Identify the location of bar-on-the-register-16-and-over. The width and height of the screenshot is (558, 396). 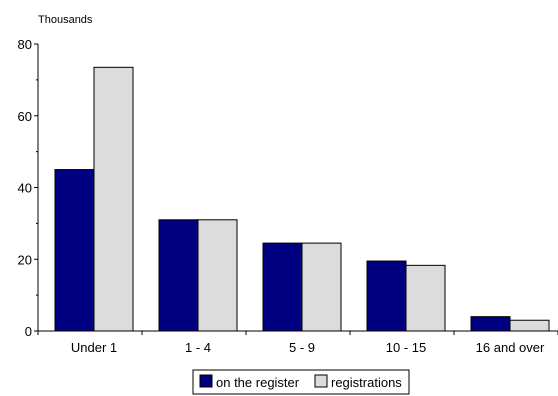
(490, 324).